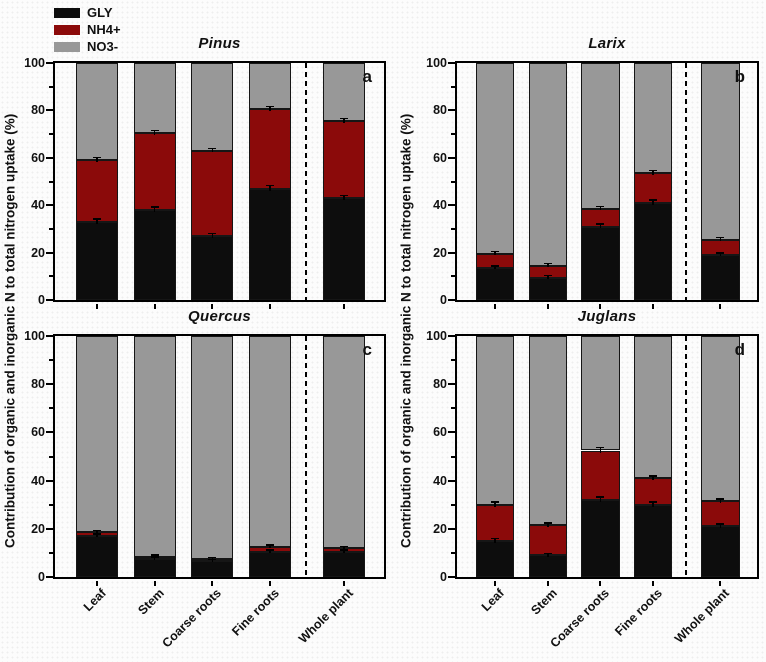 Image resolution: width=766 pixels, height=662 pixels. What do you see at coordinates (87, 29) in the screenshot?
I see `legend-item-nh4: NH4+` at bounding box center [87, 29].